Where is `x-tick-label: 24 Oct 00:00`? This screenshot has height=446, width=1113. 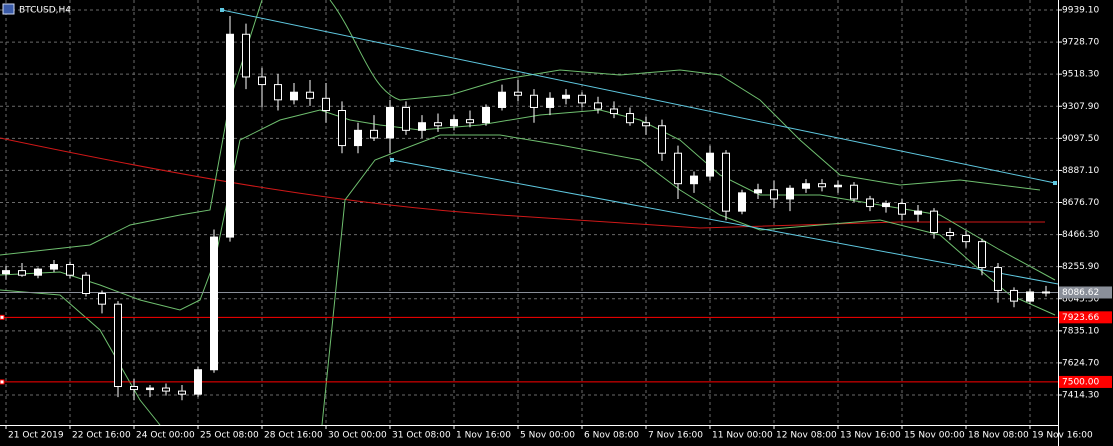 x-tick-label: 24 Oct 00:00 is located at coordinates (165, 436).